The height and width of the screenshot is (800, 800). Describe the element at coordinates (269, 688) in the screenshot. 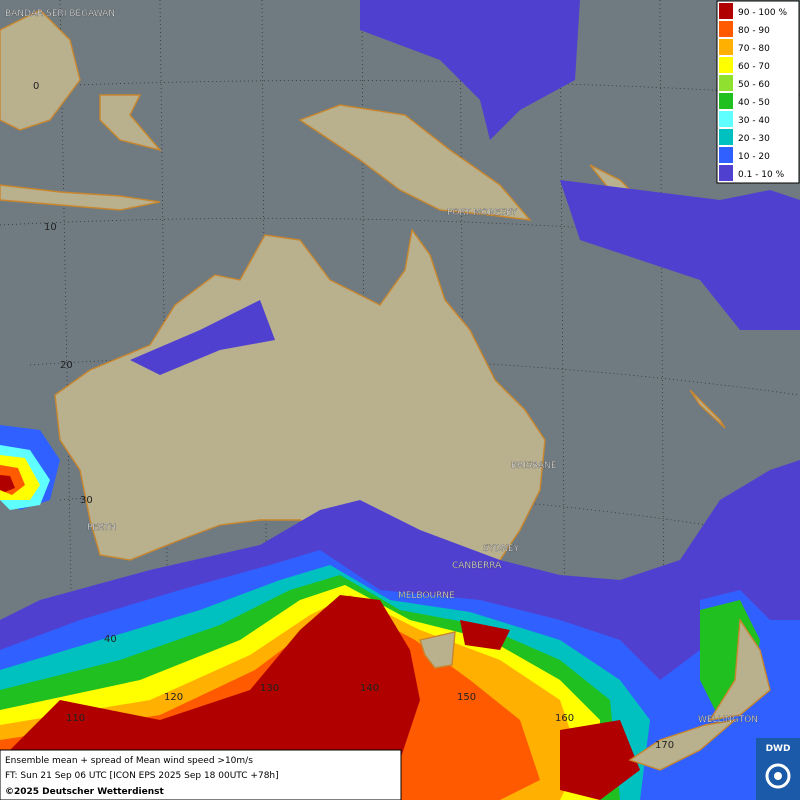

I see `longitude-label: 130` at that location.